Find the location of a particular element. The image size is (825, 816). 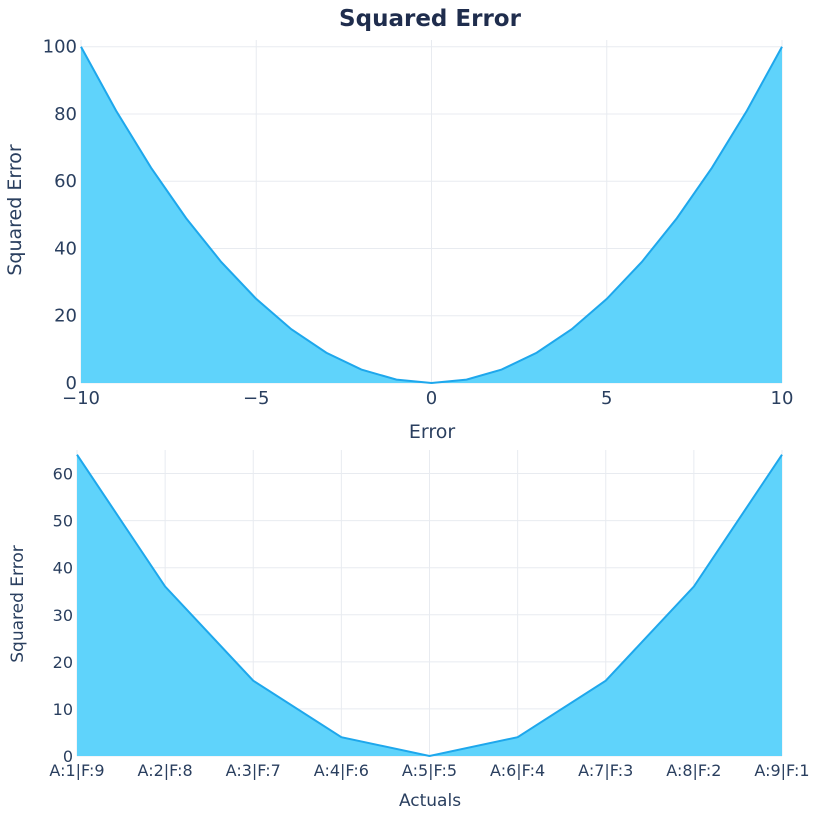

bottom-y-tick-label: 60 is located at coordinates (63, 474).